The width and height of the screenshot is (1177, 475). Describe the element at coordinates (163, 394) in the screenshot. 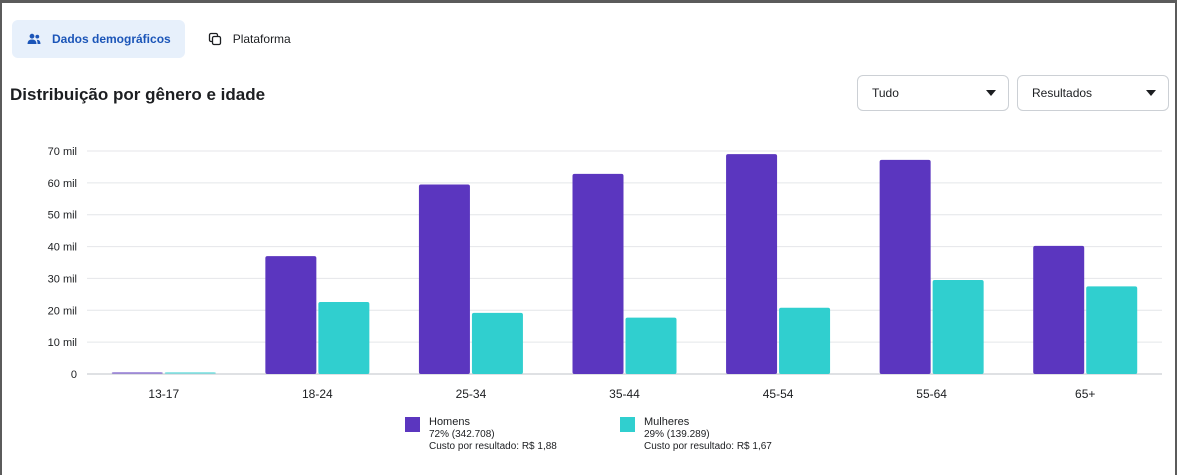

I see `x-tick-label: 13-17` at that location.